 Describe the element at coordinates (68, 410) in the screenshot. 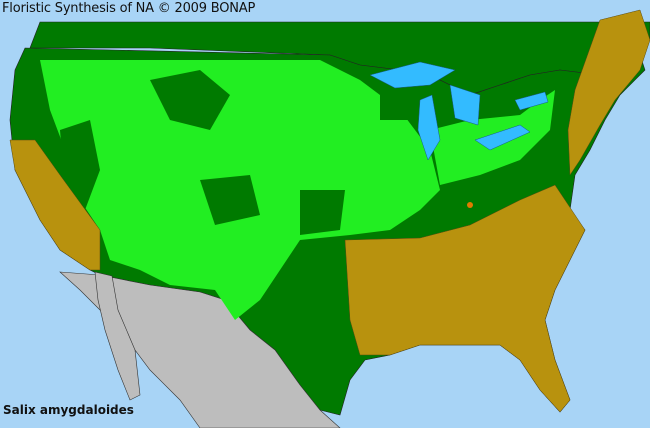

I see `species-label: Salix amygdaloides` at that location.